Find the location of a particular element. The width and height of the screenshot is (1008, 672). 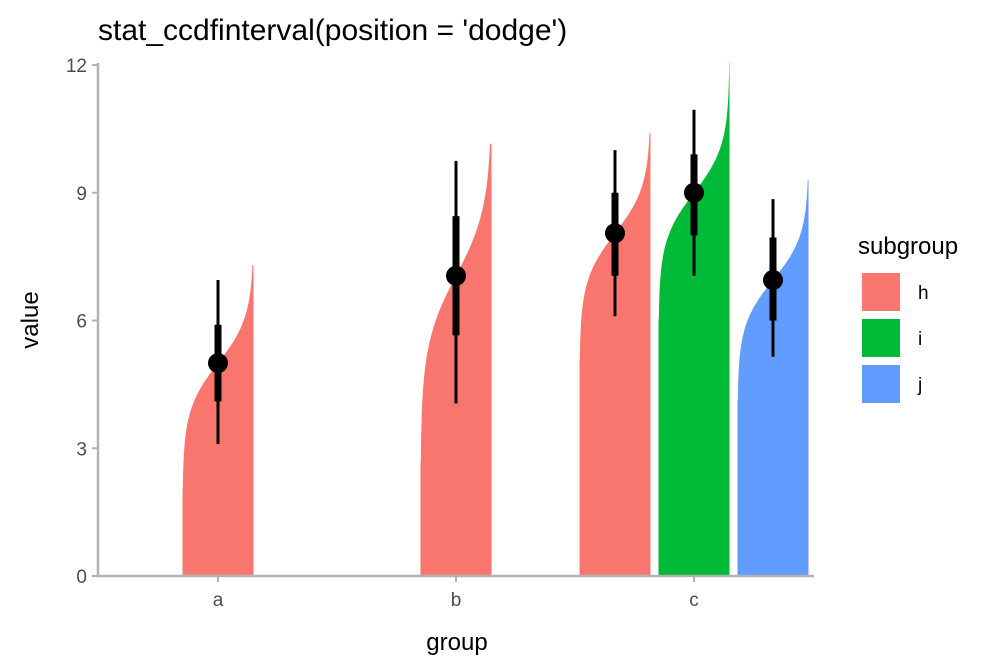

legend-key-i is located at coordinates (881, 338).